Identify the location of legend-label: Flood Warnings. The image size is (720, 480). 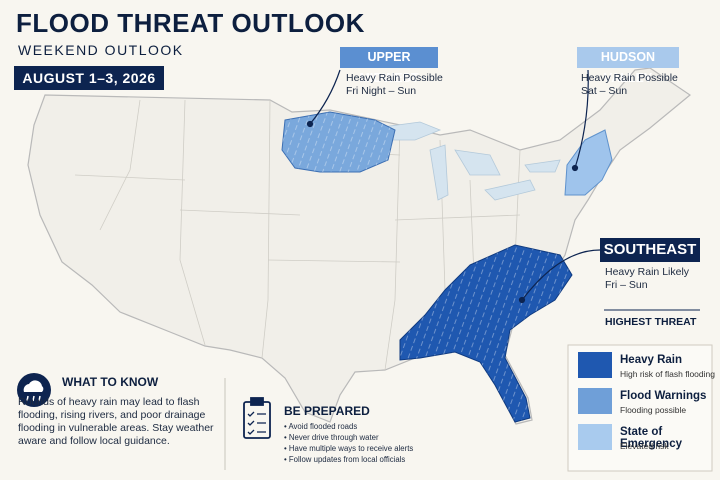
(663, 396).